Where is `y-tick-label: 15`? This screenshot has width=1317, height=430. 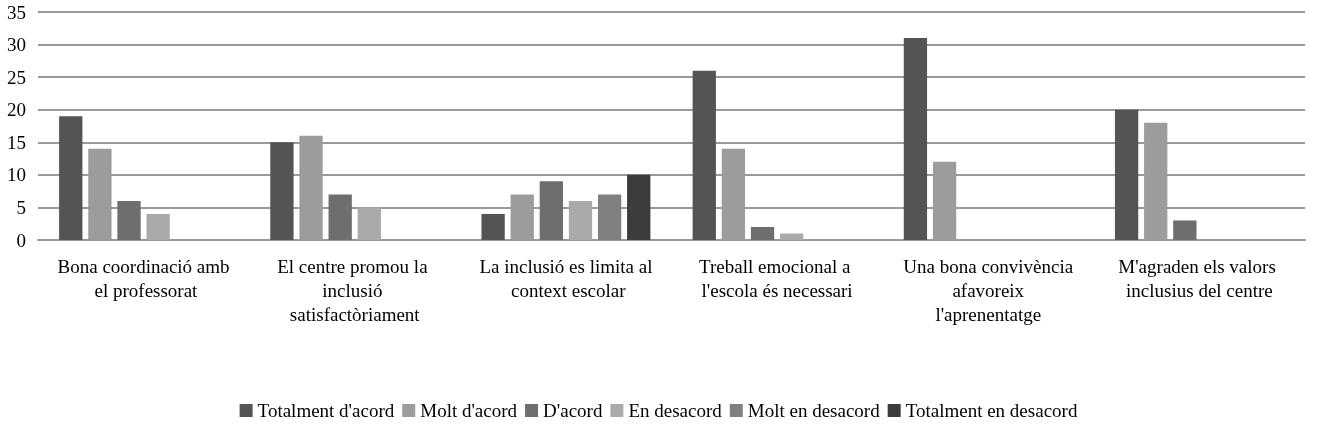
y-tick-label: 15 is located at coordinates (16, 142).